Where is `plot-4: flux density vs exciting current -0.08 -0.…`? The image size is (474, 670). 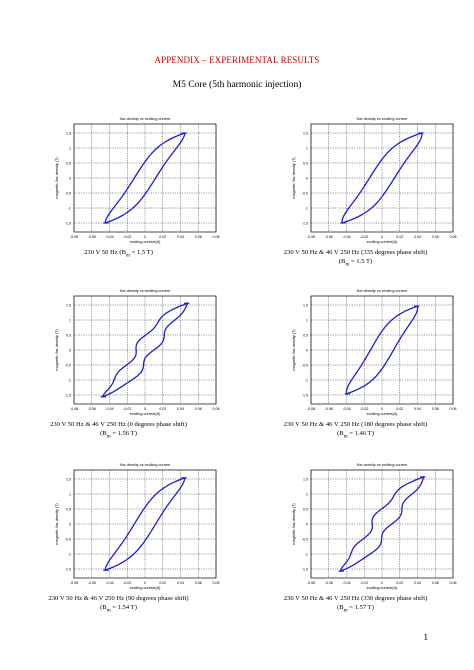
plot-4: flux density vs exciting current -0.08 -0.… is located at coordinates (355, 366).